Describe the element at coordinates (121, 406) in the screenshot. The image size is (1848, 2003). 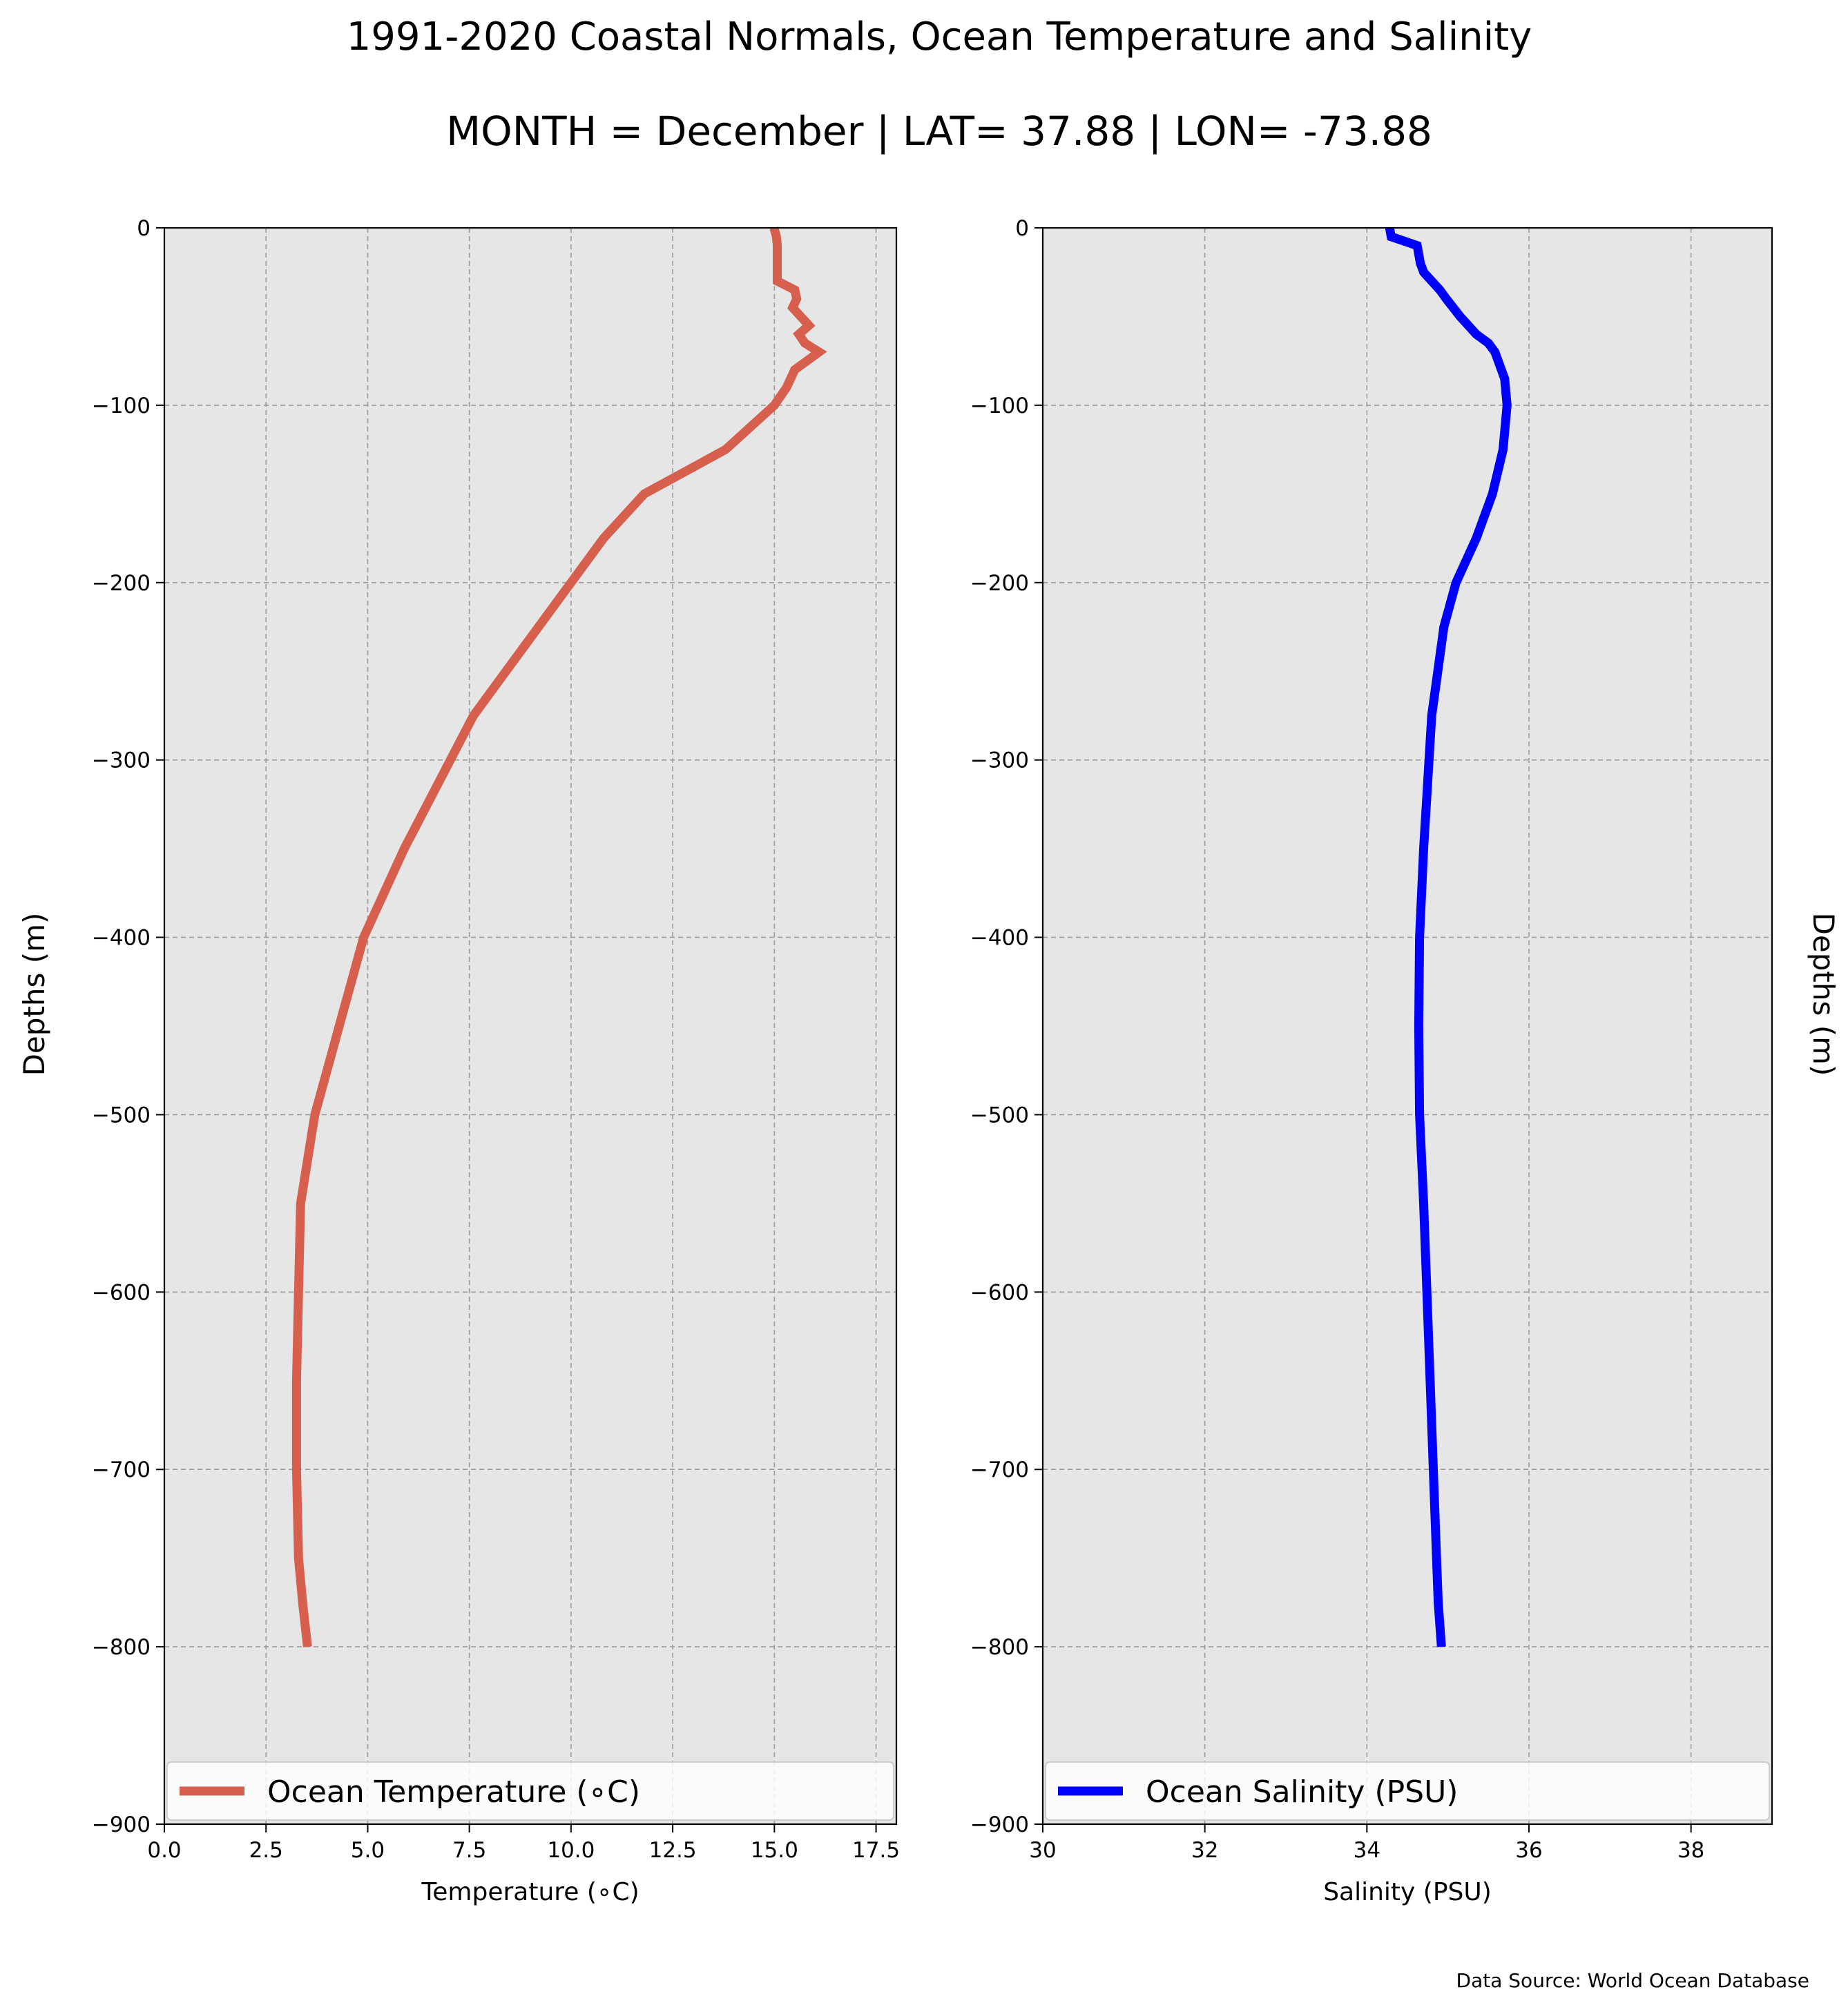
I see `temperature-y-tick-label: −100` at that location.